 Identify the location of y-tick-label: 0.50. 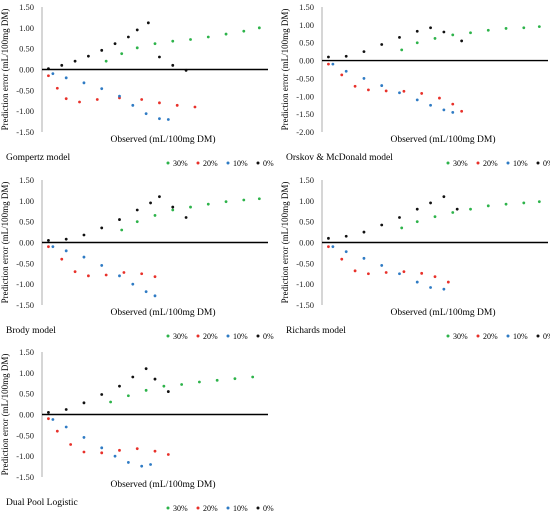
(26, 49).